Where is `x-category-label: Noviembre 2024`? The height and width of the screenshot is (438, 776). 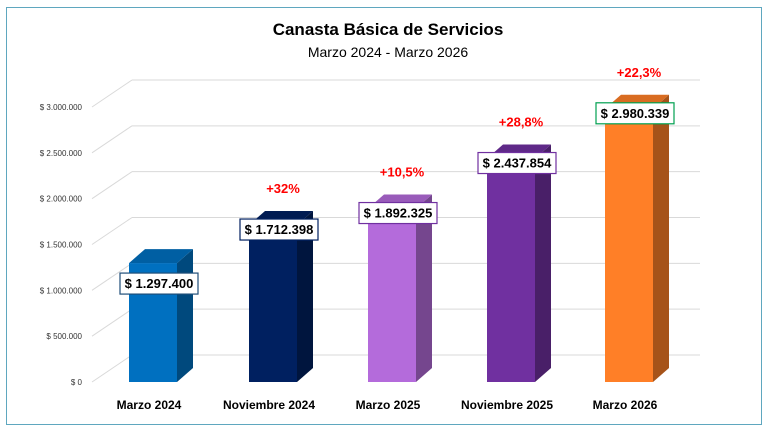
x-category-label: Noviembre 2024 is located at coordinates (269, 405).